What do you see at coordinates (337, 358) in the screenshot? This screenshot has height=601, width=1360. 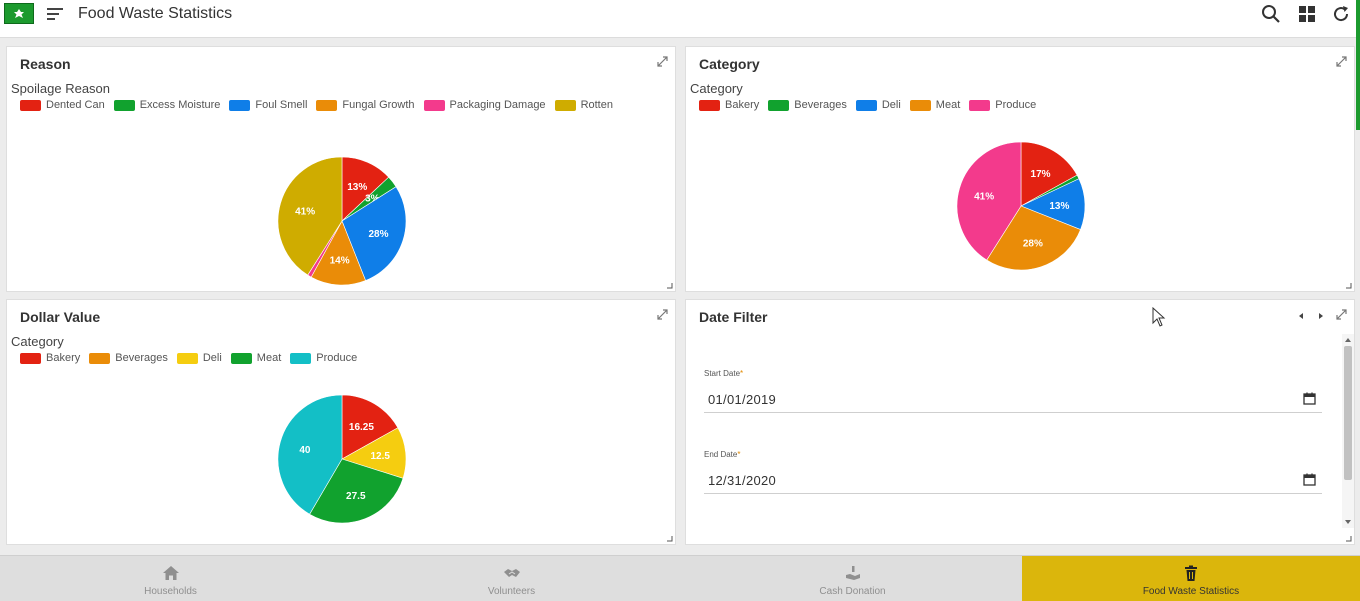 I see `legend-label: Produce` at bounding box center [337, 358].